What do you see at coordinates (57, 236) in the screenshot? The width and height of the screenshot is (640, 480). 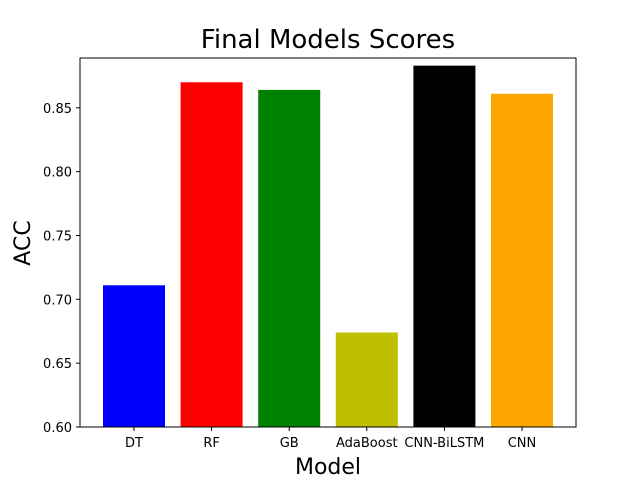 I see `y-tick-label: 0.75` at bounding box center [57, 236].